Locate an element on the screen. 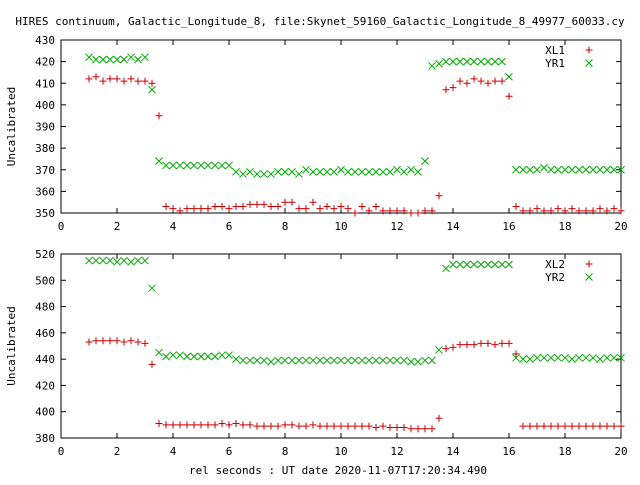 The height and width of the screenshot is (485, 640). y-tick-label: 480 is located at coordinates (45, 307).